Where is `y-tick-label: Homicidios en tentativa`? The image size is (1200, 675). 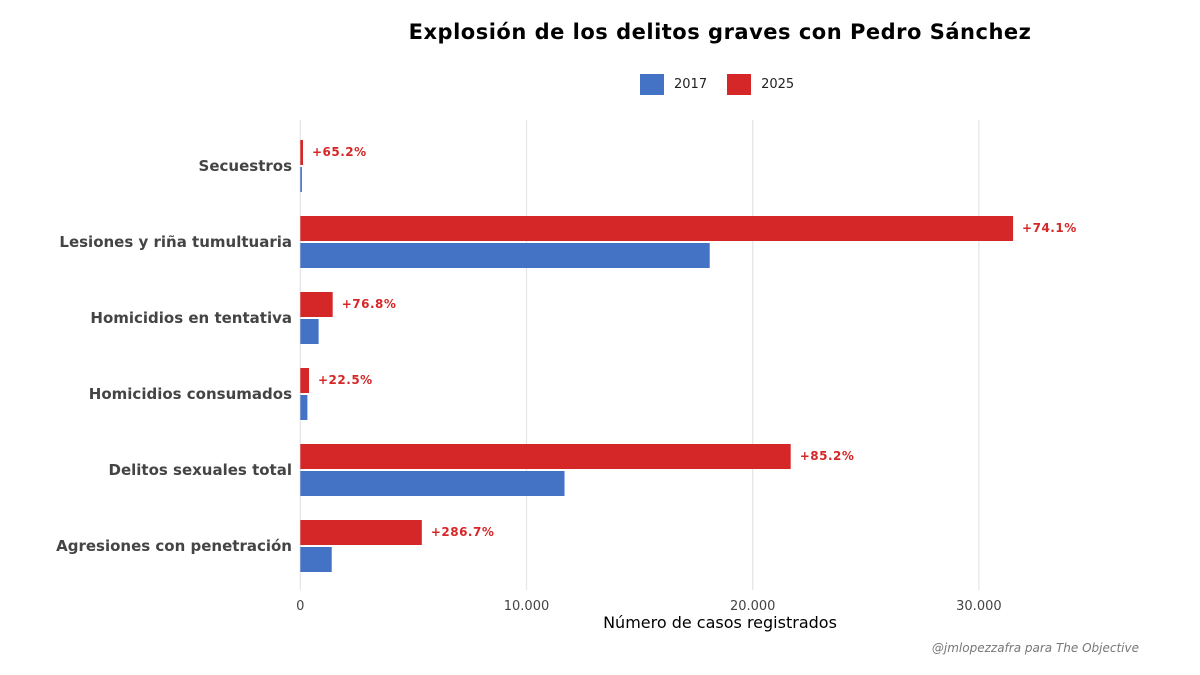 y-tick-label: Homicidios en tentativa is located at coordinates (191, 318).